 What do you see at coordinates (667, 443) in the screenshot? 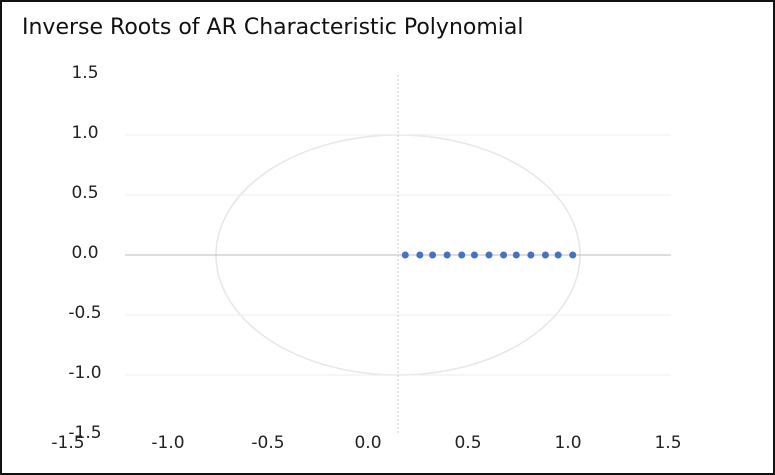
I see `x-tick-label: 1.5` at bounding box center [667, 443].